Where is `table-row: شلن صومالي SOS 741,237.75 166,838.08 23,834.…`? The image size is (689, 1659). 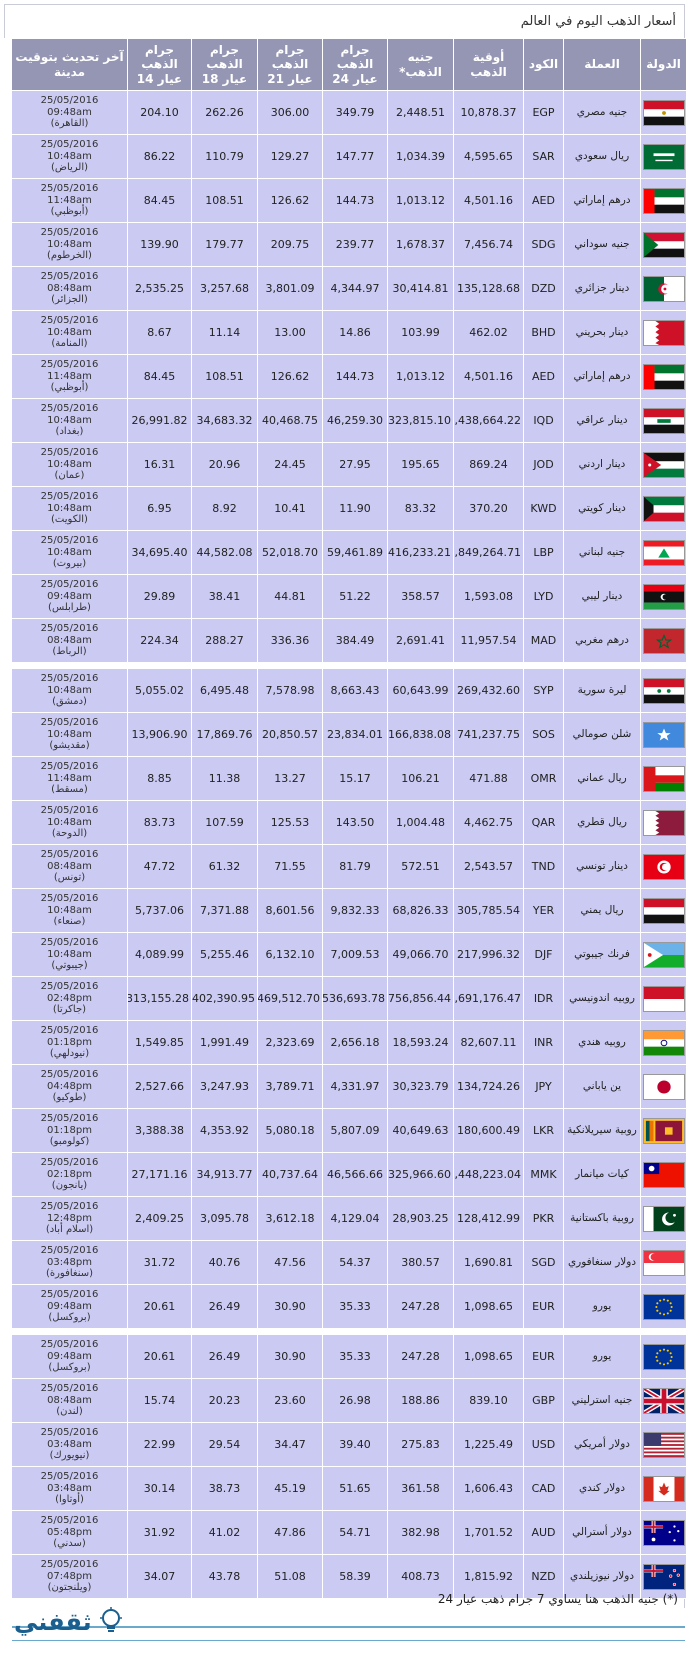
table-row: شلن صومالي SOS 741,237.75 166,838.08 23,834.… is located at coordinates (349, 734).